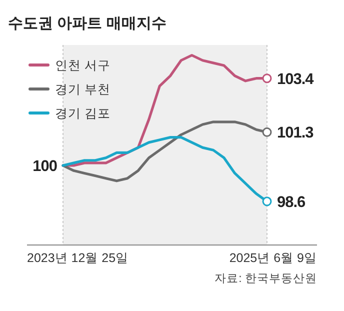  Describe the element at coordinates (273, 258) in the screenshot. I see `annotation: 2025년 6월 9일` at that location.